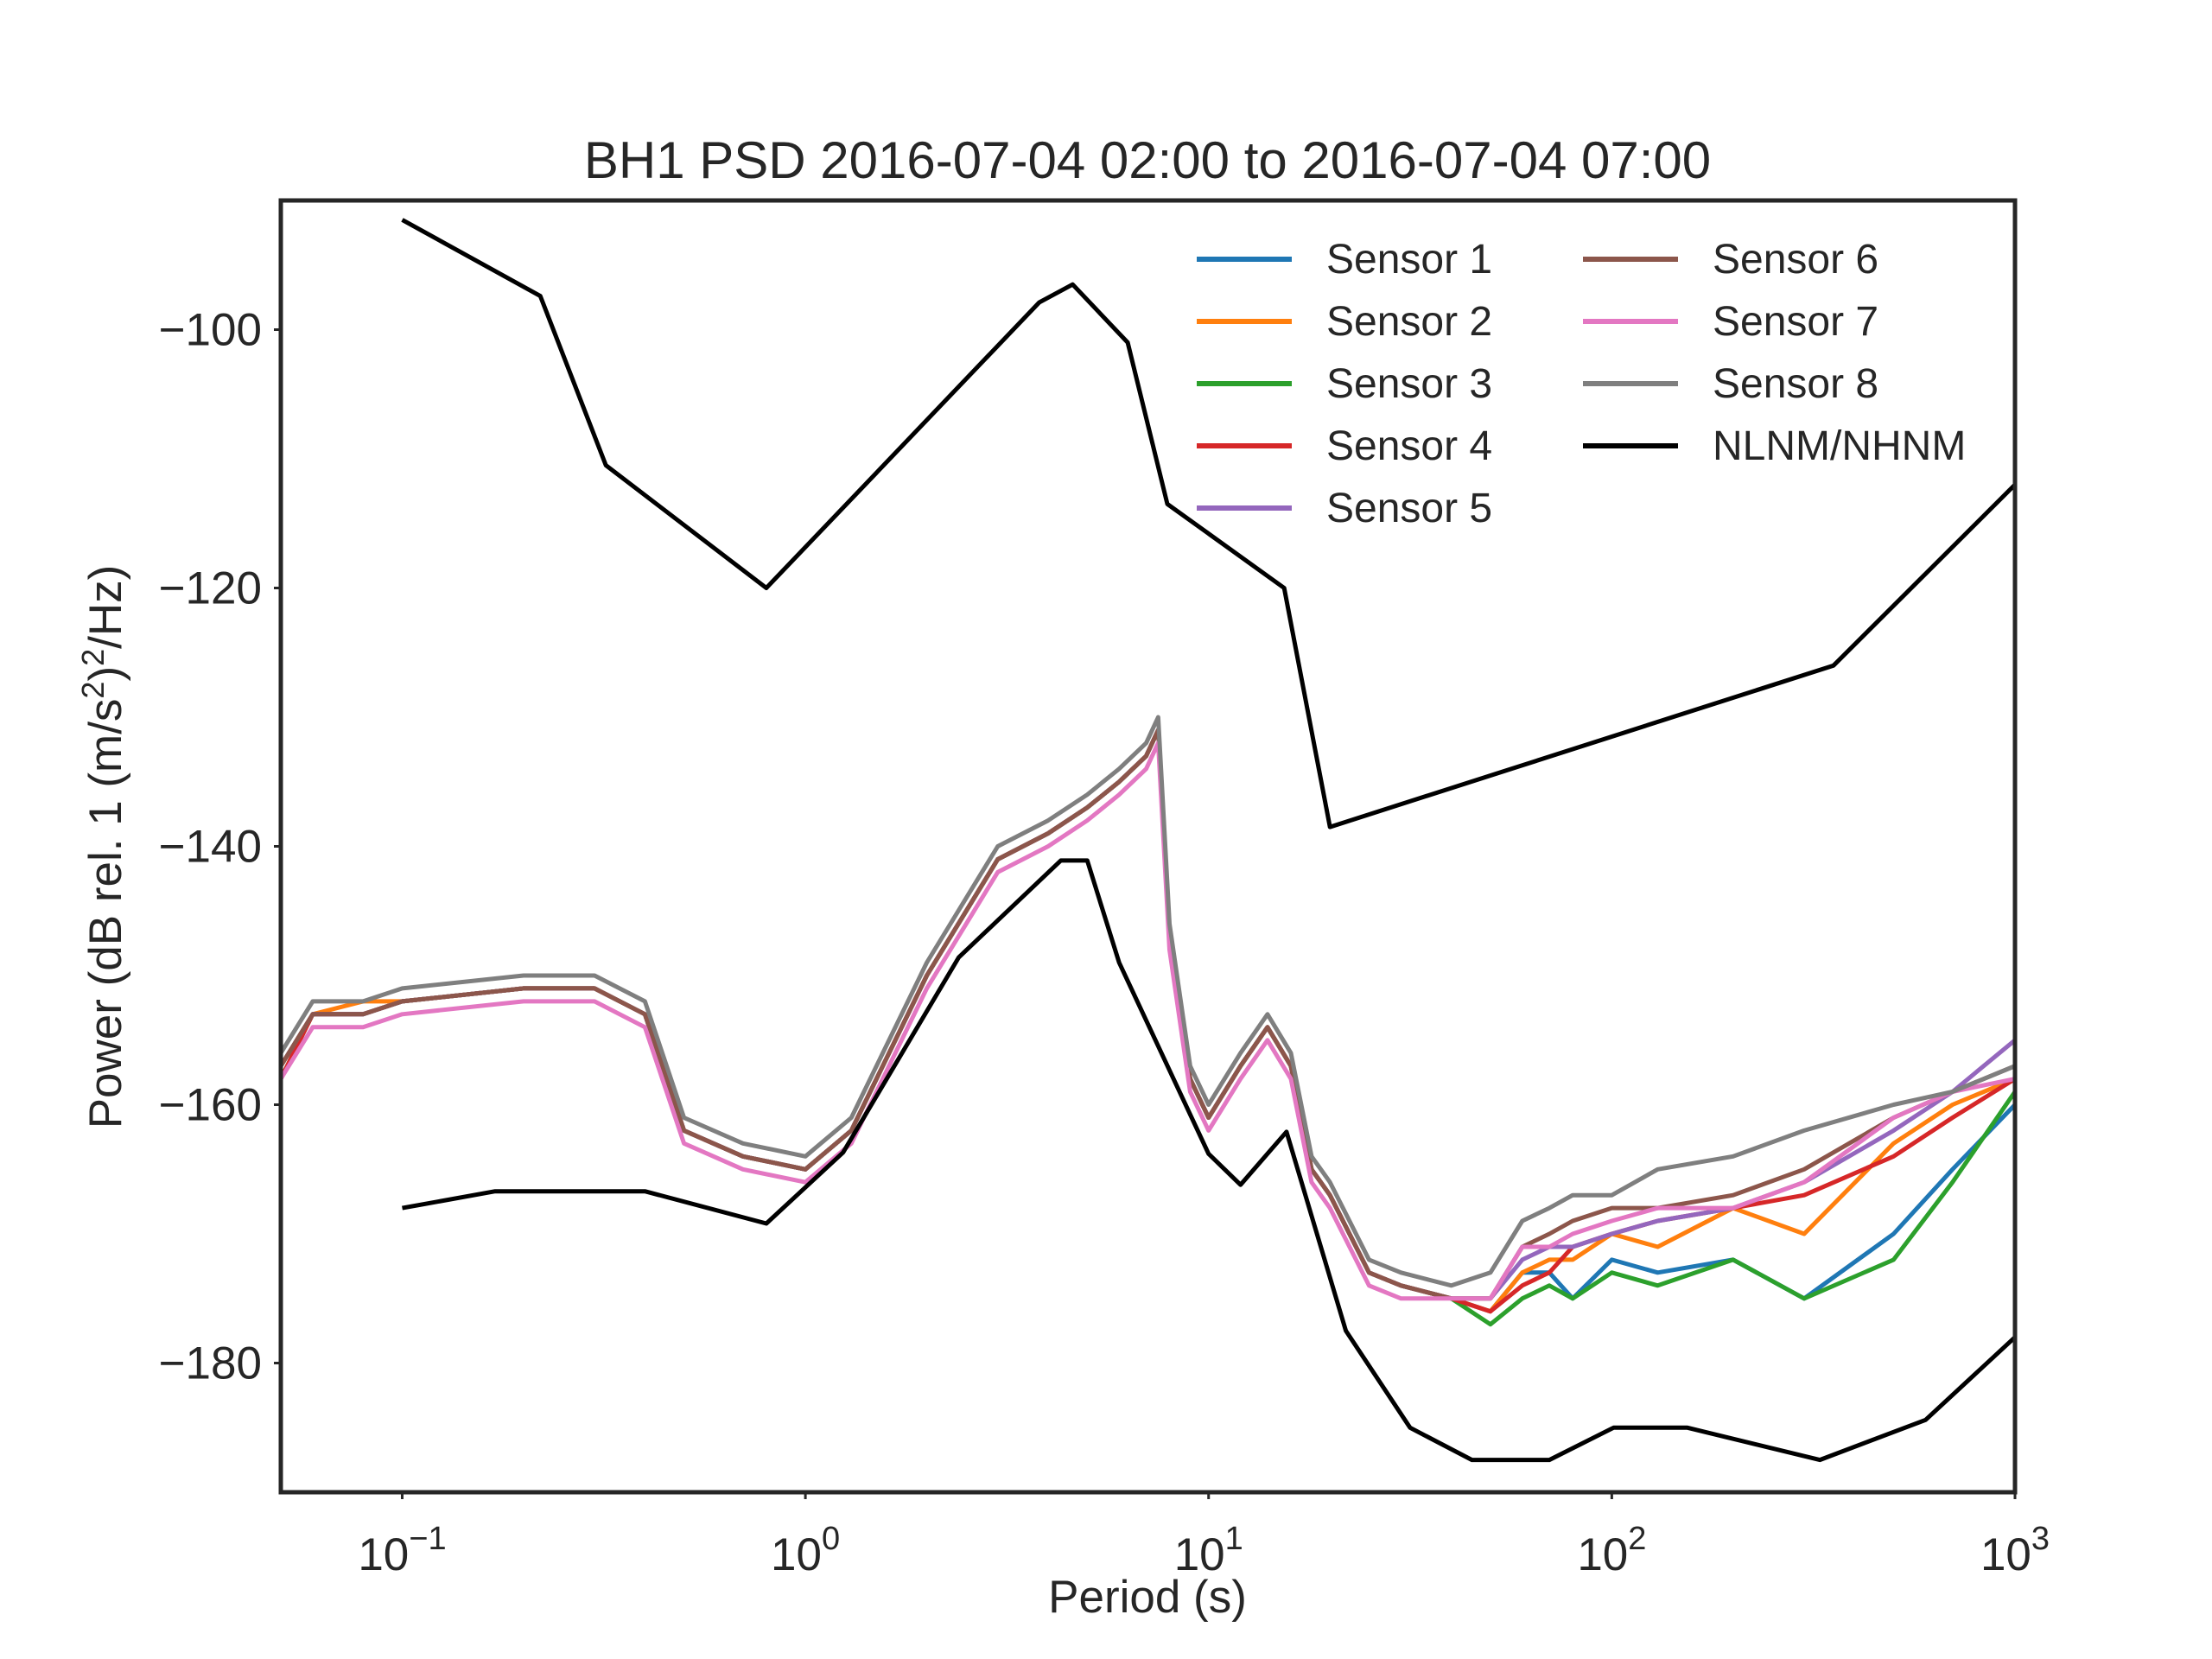 Image resolution: width=2212 pixels, height=1659 pixels. Describe the element at coordinates (1795, 384) in the screenshot. I see `legend-label-sensor-8: Sensor 8` at that location.